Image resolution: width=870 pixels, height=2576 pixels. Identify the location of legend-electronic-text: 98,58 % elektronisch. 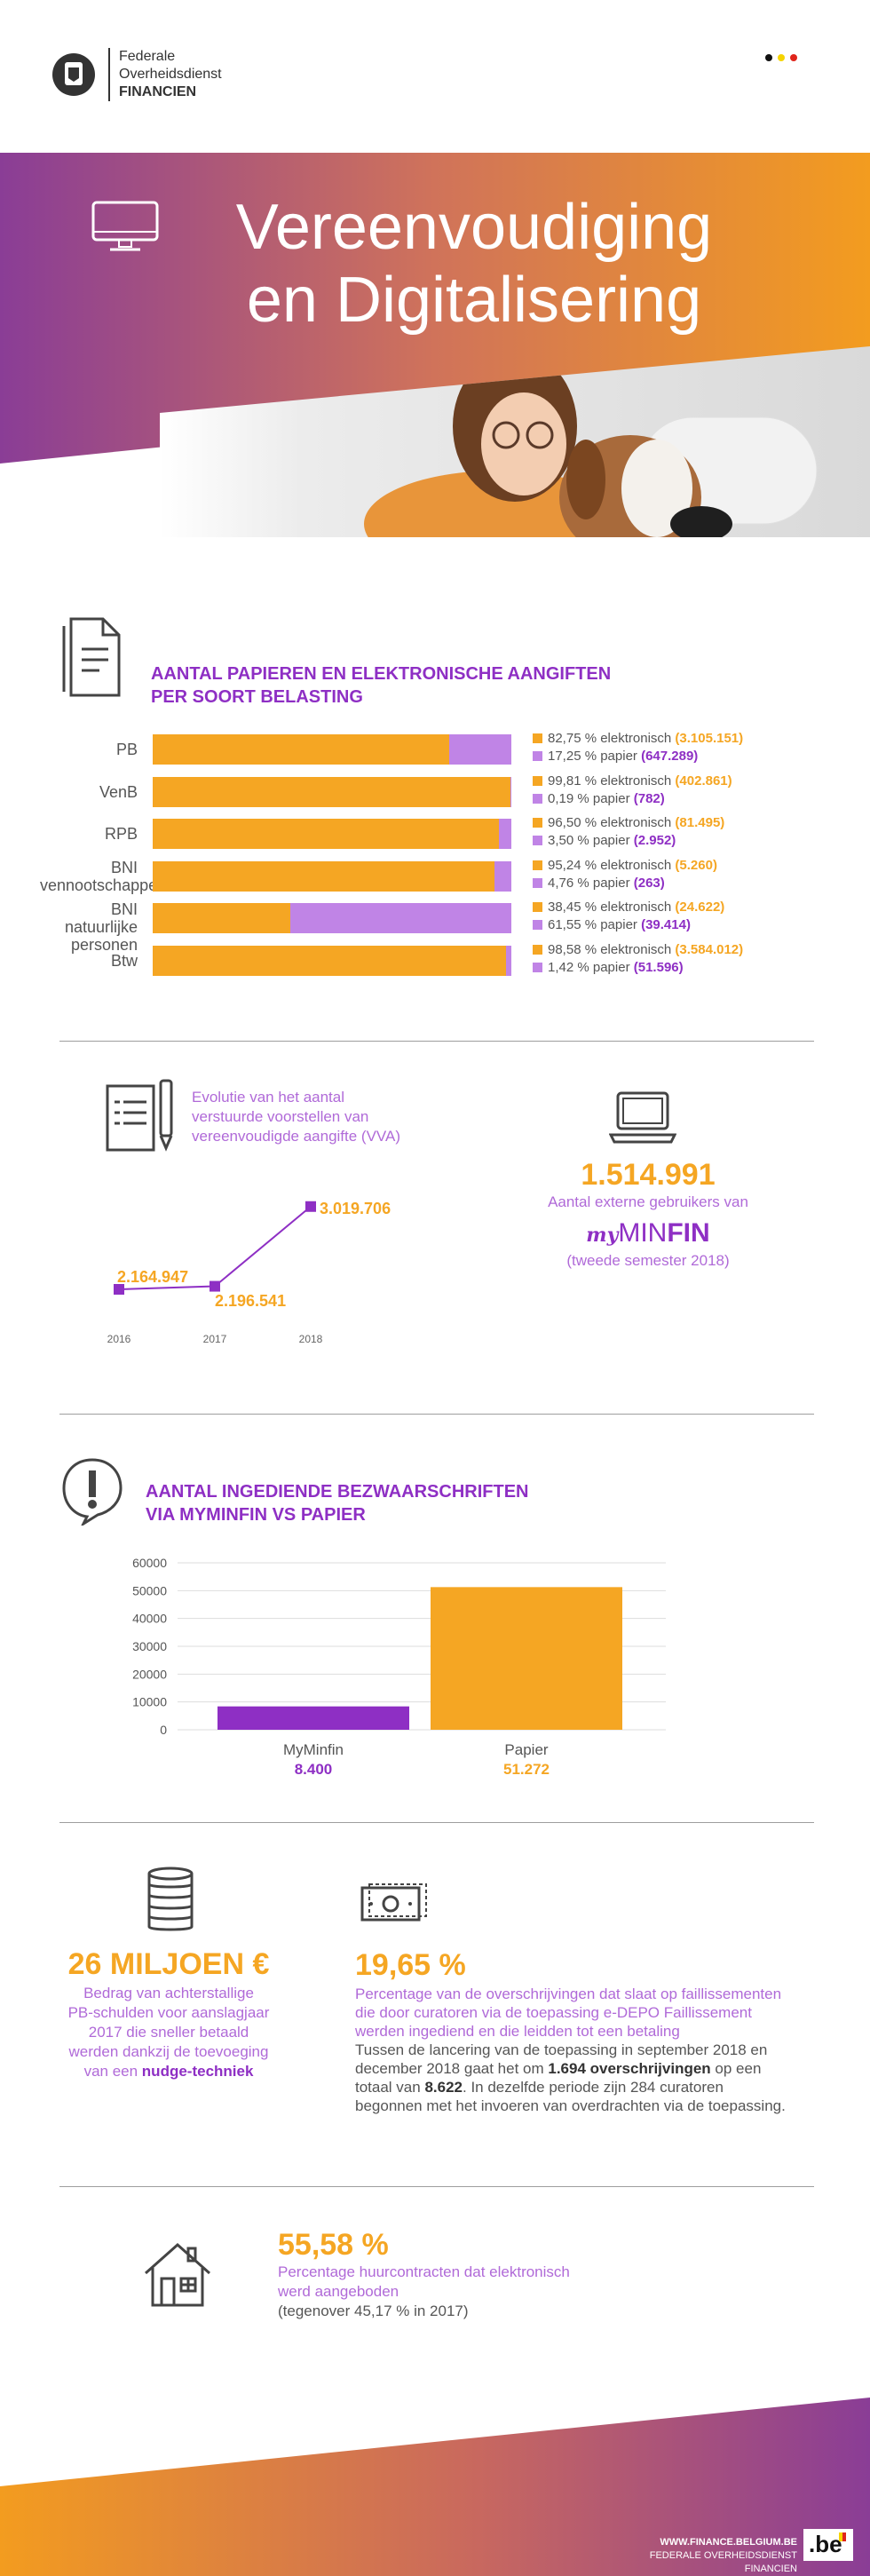
(610, 950).